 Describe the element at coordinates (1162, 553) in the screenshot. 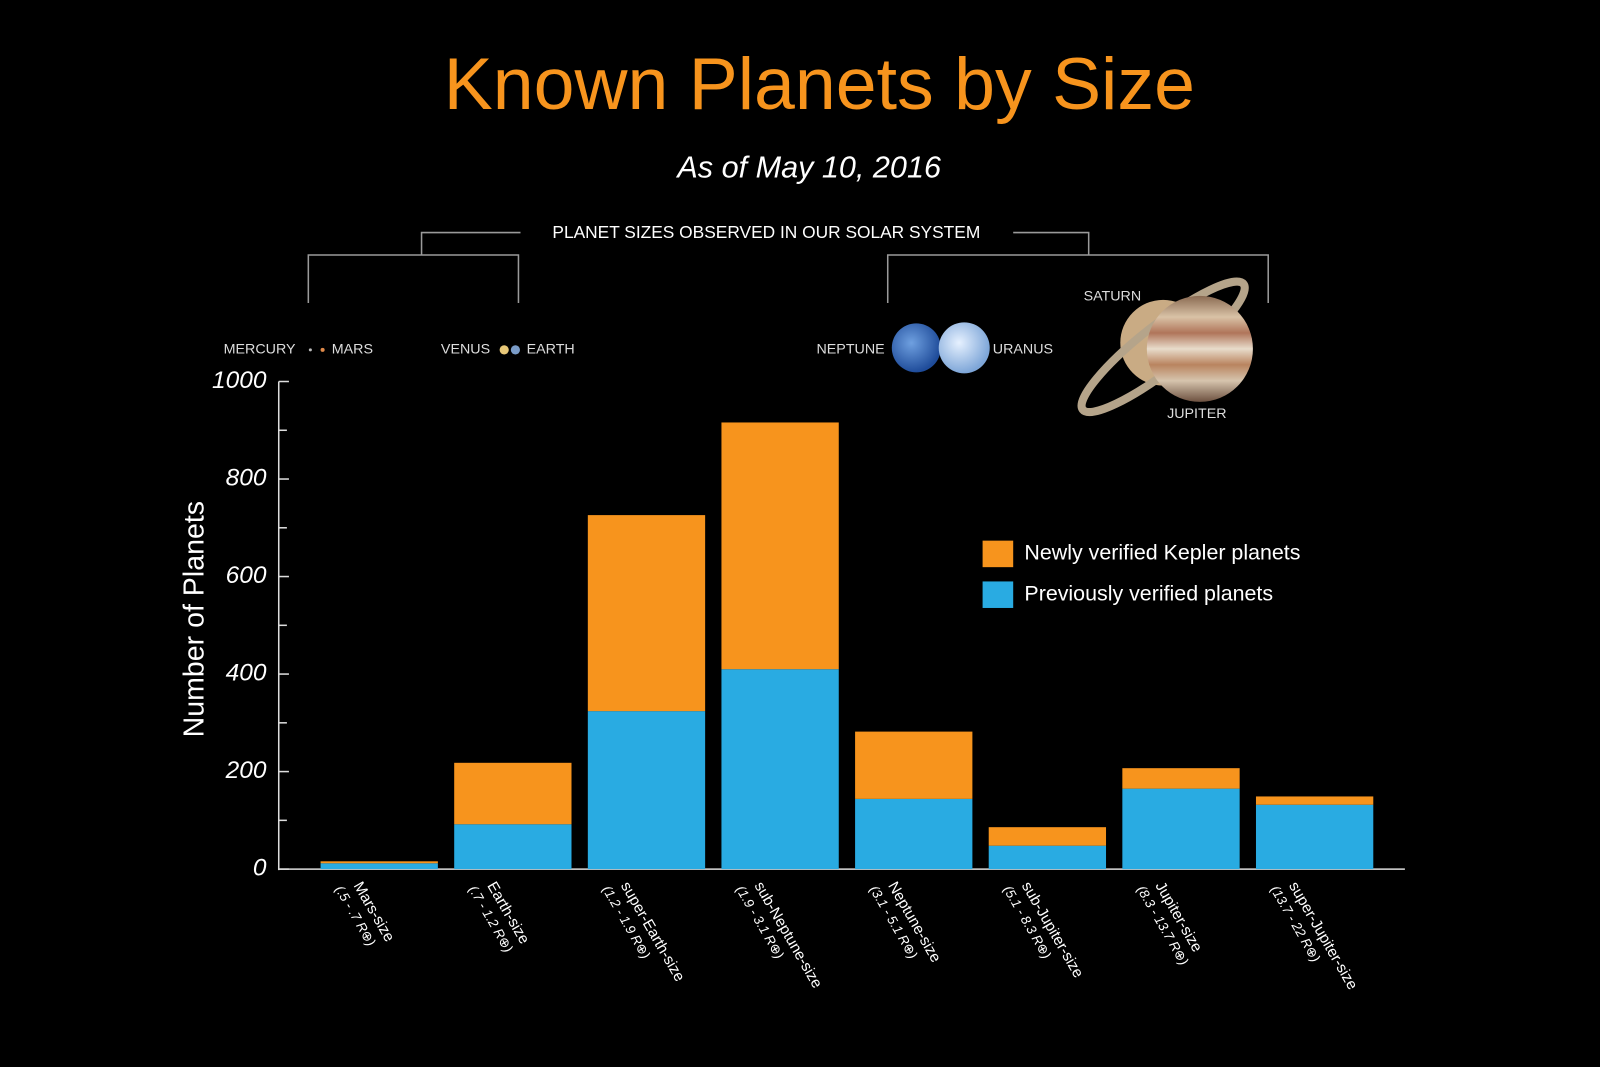

I see `legend-label: Newly verified Kepler planets` at that location.